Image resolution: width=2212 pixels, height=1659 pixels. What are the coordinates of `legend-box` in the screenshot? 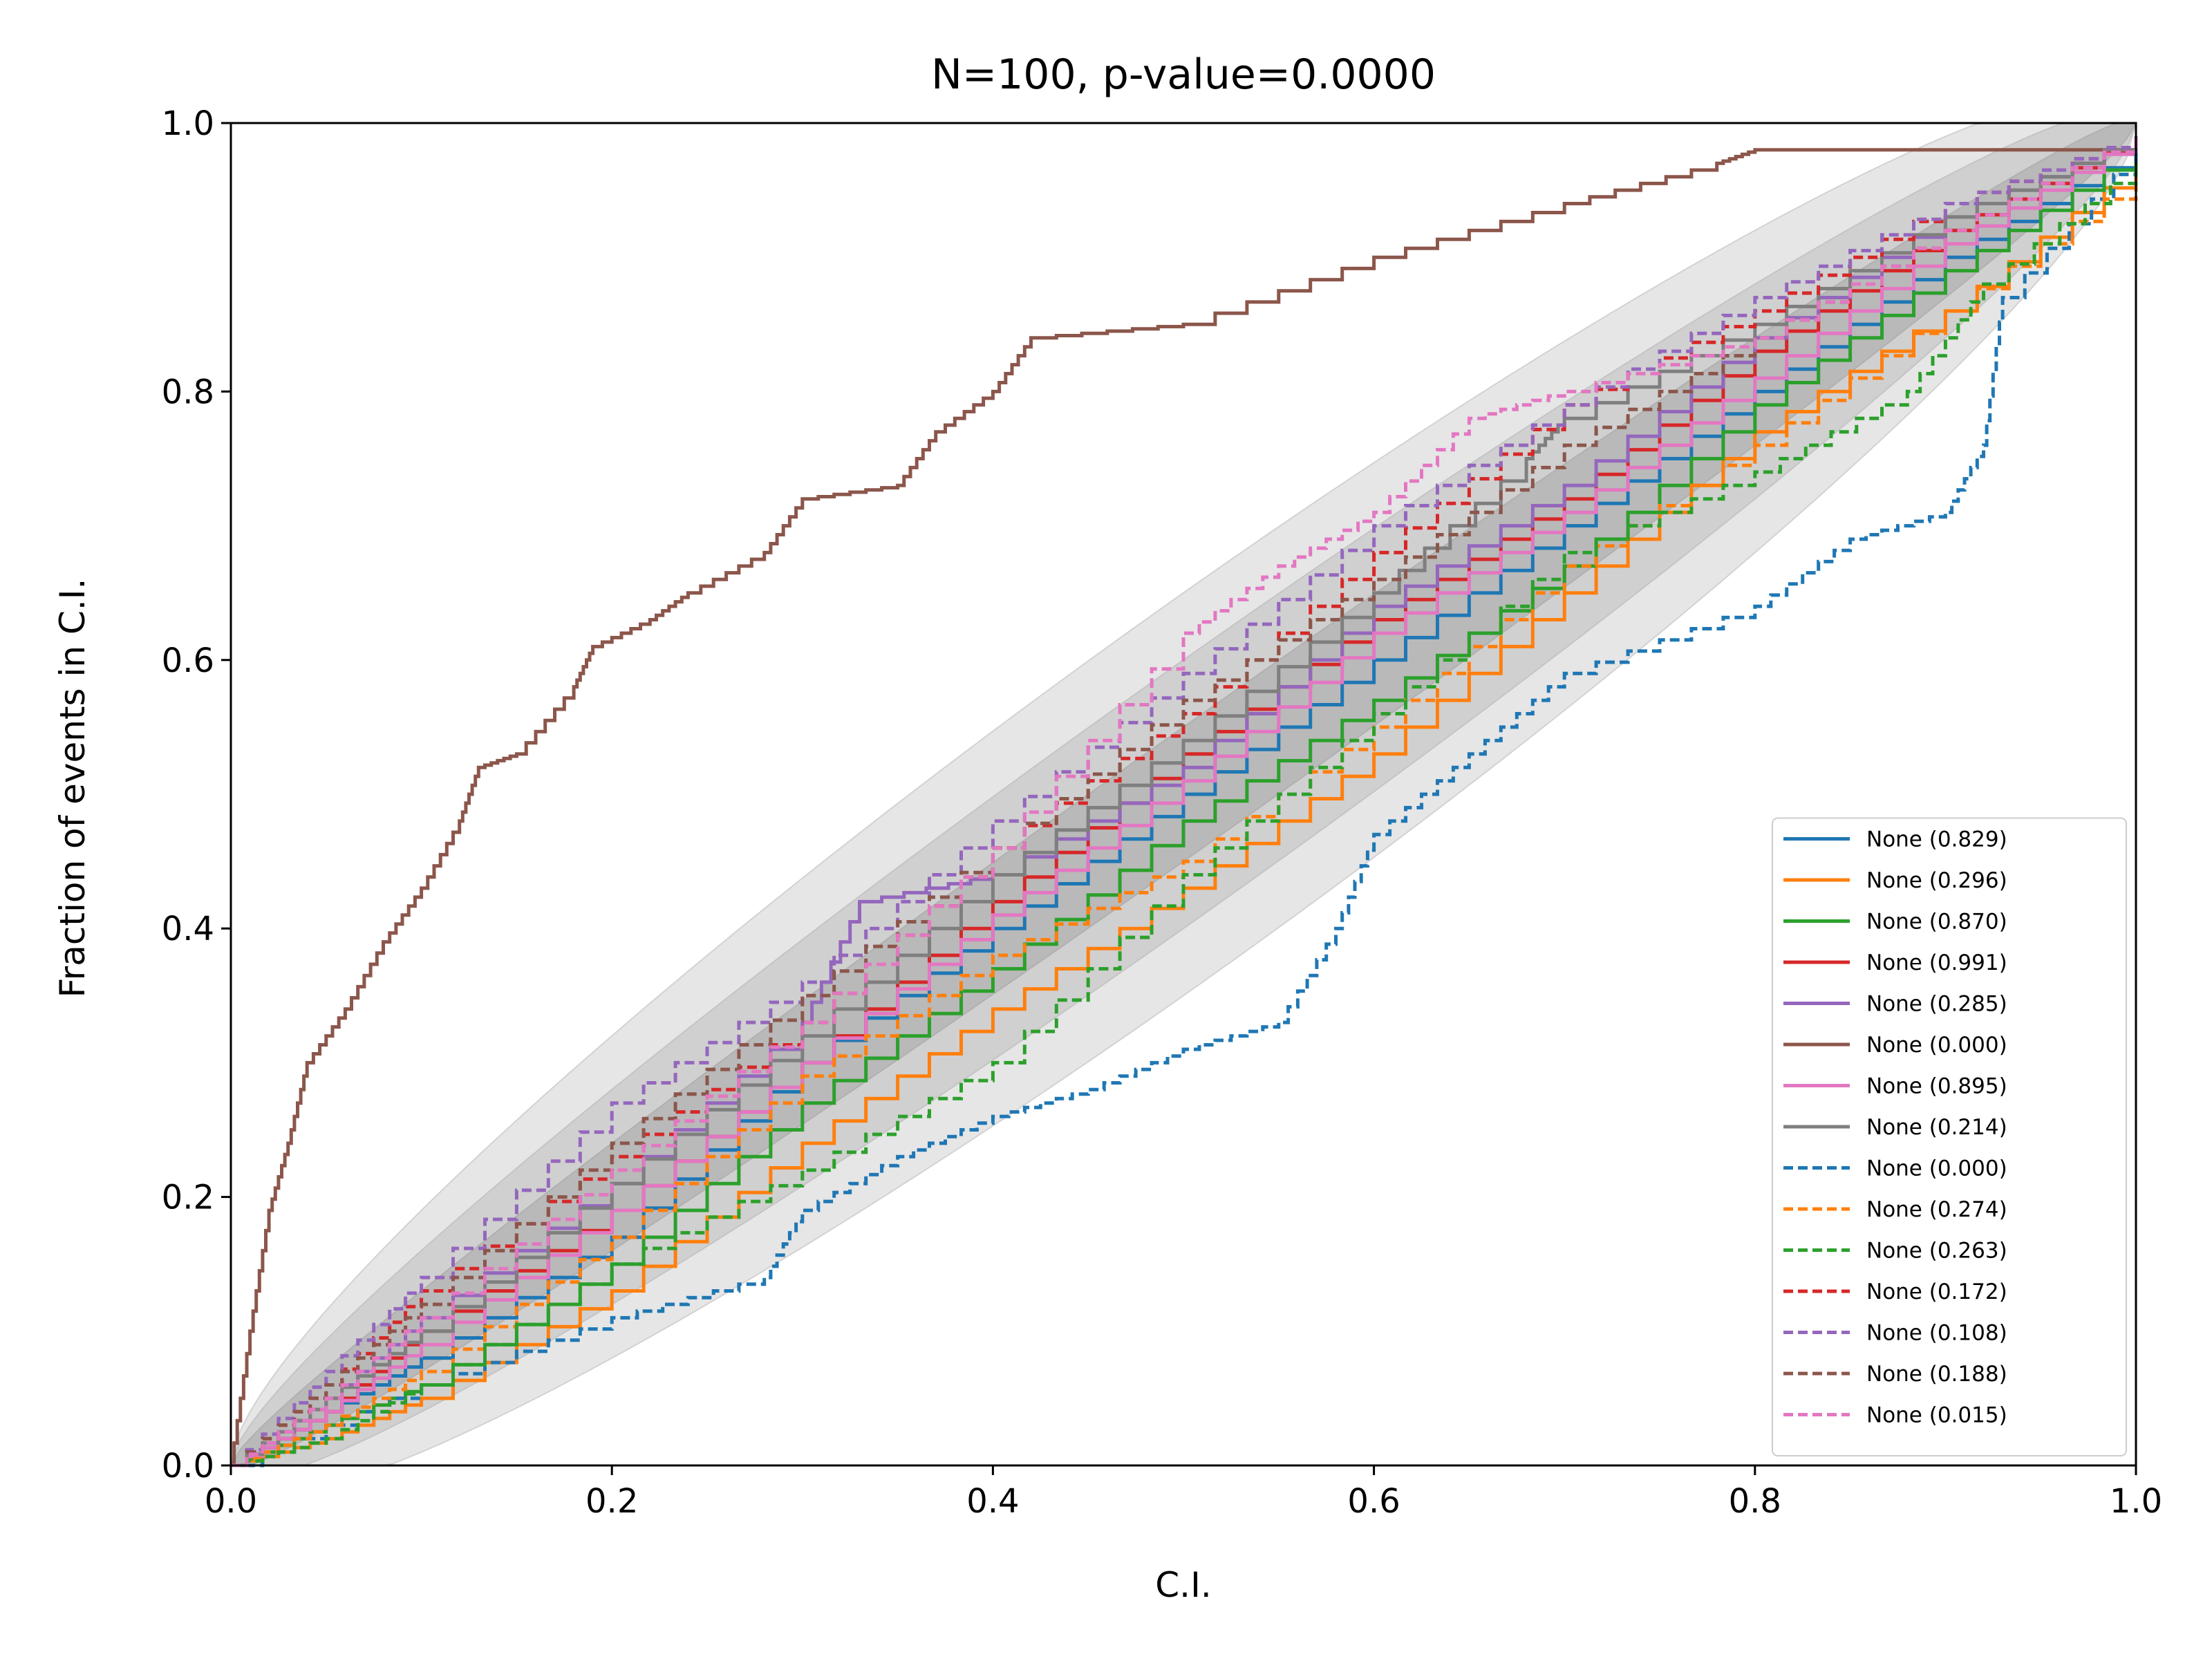 It's located at (1949, 1136).